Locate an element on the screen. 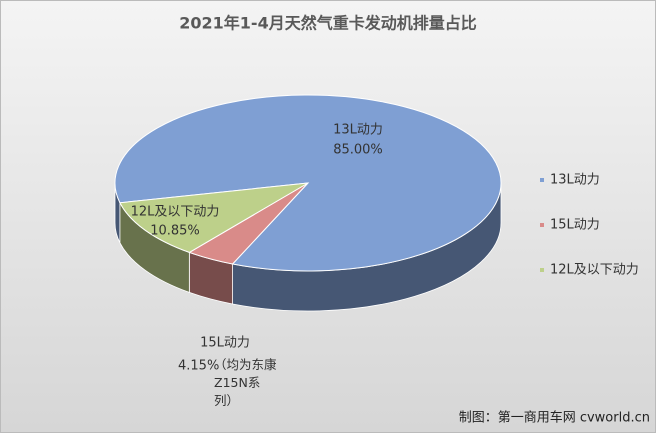 This screenshot has height=433, width=656. data-label-name: 13L动力 is located at coordinates (358, 130).